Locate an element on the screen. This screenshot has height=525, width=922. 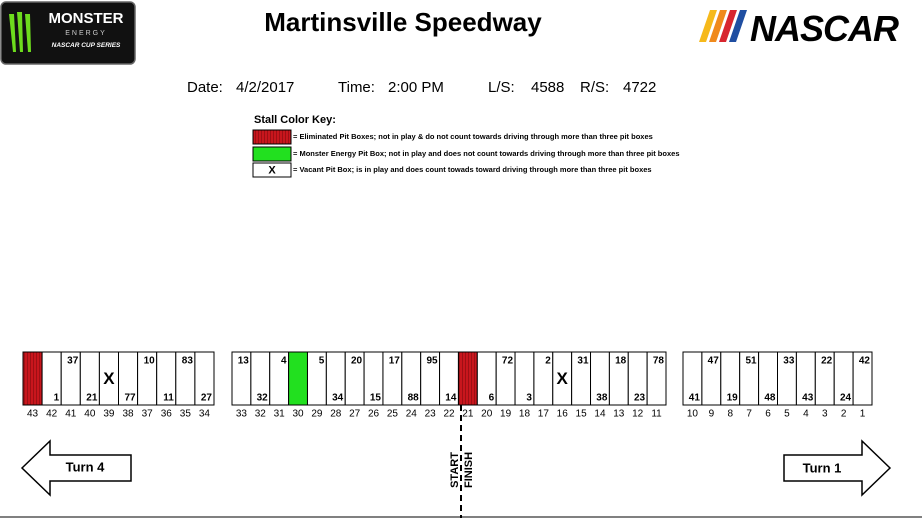
stall-number: 5 is located at coordinates (787, 414).